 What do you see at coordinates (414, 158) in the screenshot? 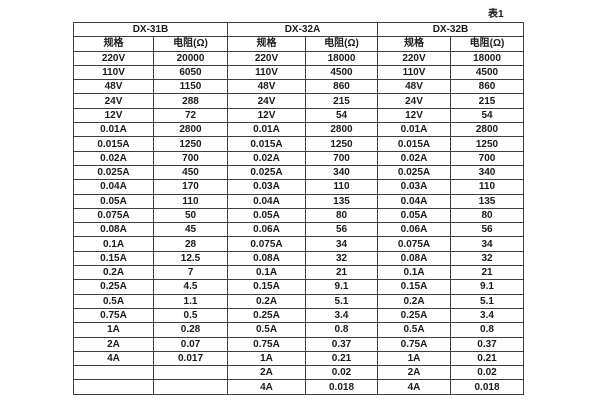
I see `table-cell: 0.02A` at bounding box center [414, 158].